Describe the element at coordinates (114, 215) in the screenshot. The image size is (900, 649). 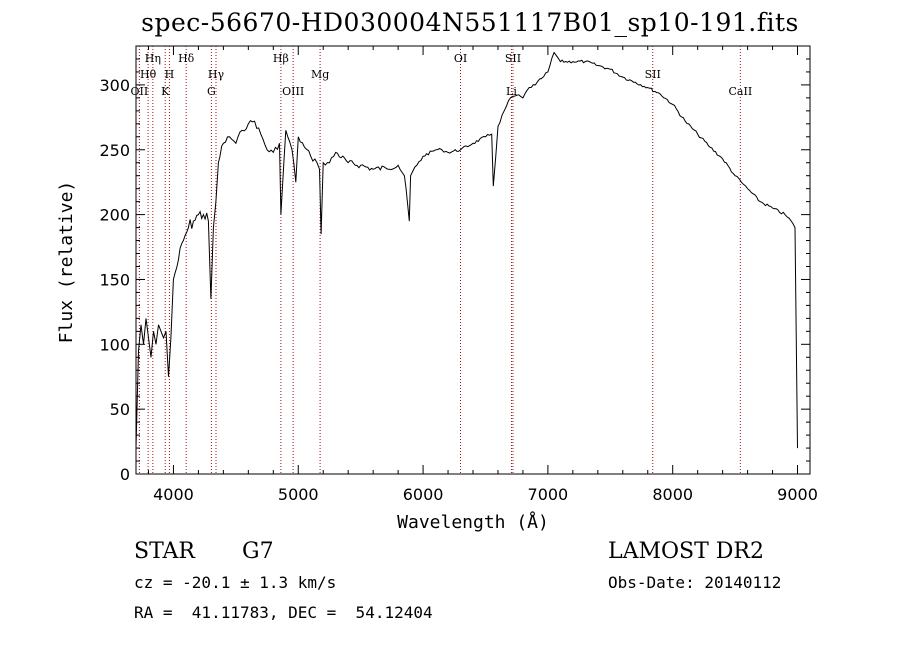
I see `y-tick-label: 200` at that location.